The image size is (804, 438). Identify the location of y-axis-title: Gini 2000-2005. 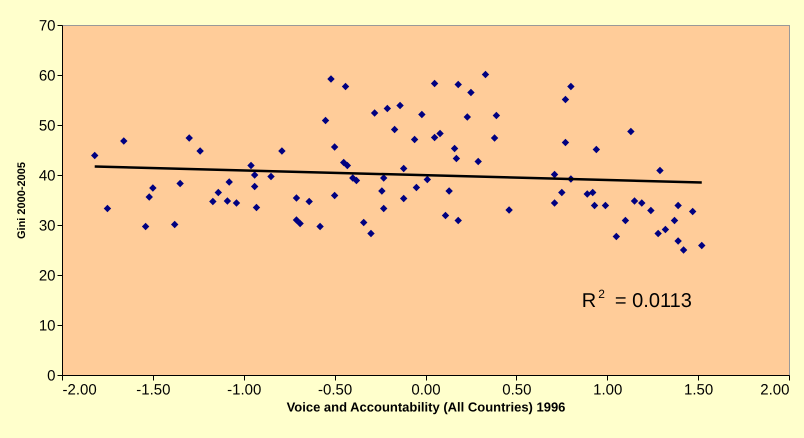
(22, 201).